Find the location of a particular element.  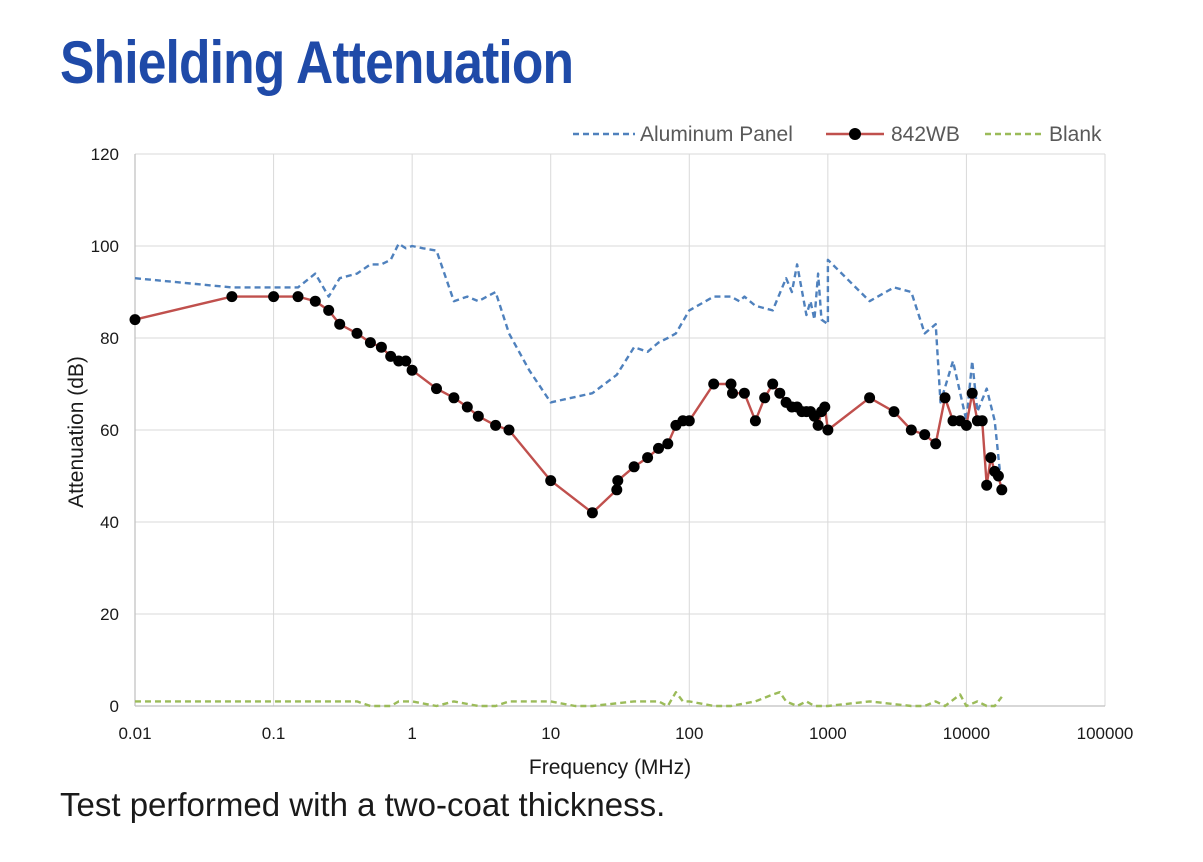

y-tick-label: 80 is located at coordinates (109, 338).